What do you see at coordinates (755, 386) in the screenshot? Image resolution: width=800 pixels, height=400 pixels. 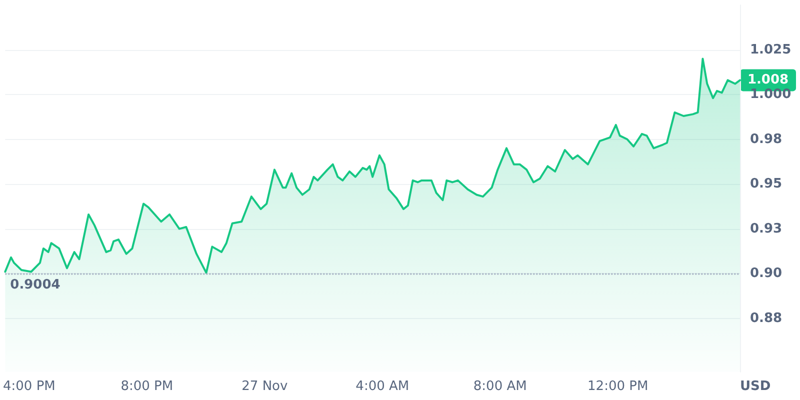 I see `y-axis-title: USD` at bounding box center [755, 386].